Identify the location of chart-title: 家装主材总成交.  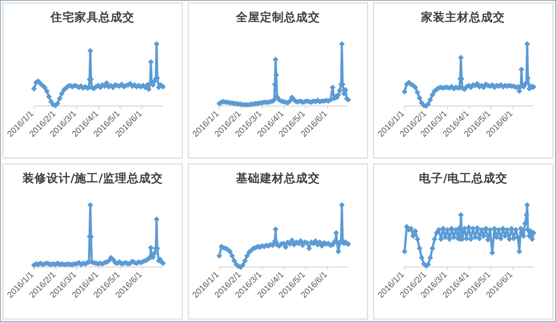
(463, 17).